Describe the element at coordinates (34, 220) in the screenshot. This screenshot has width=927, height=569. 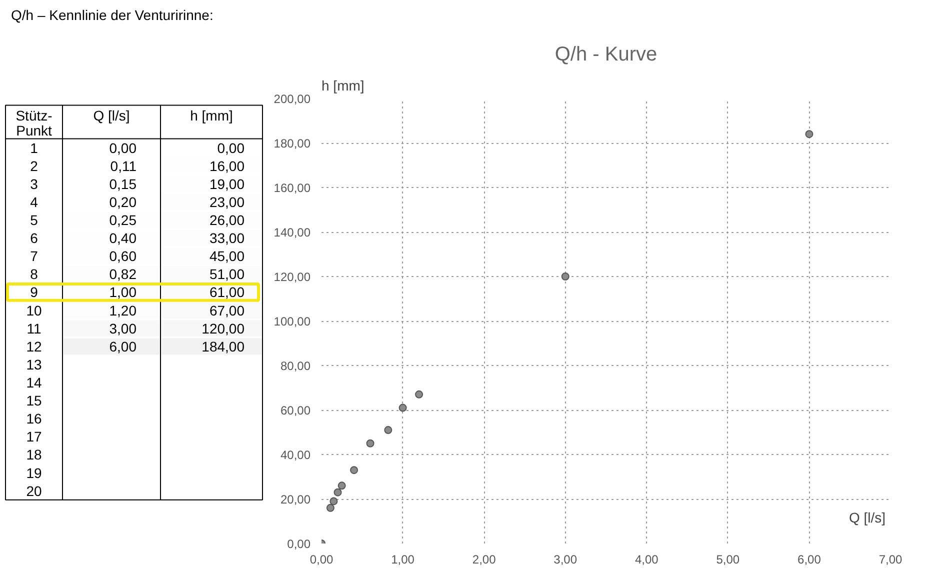
I see `y-tick-label: 5` at that location.